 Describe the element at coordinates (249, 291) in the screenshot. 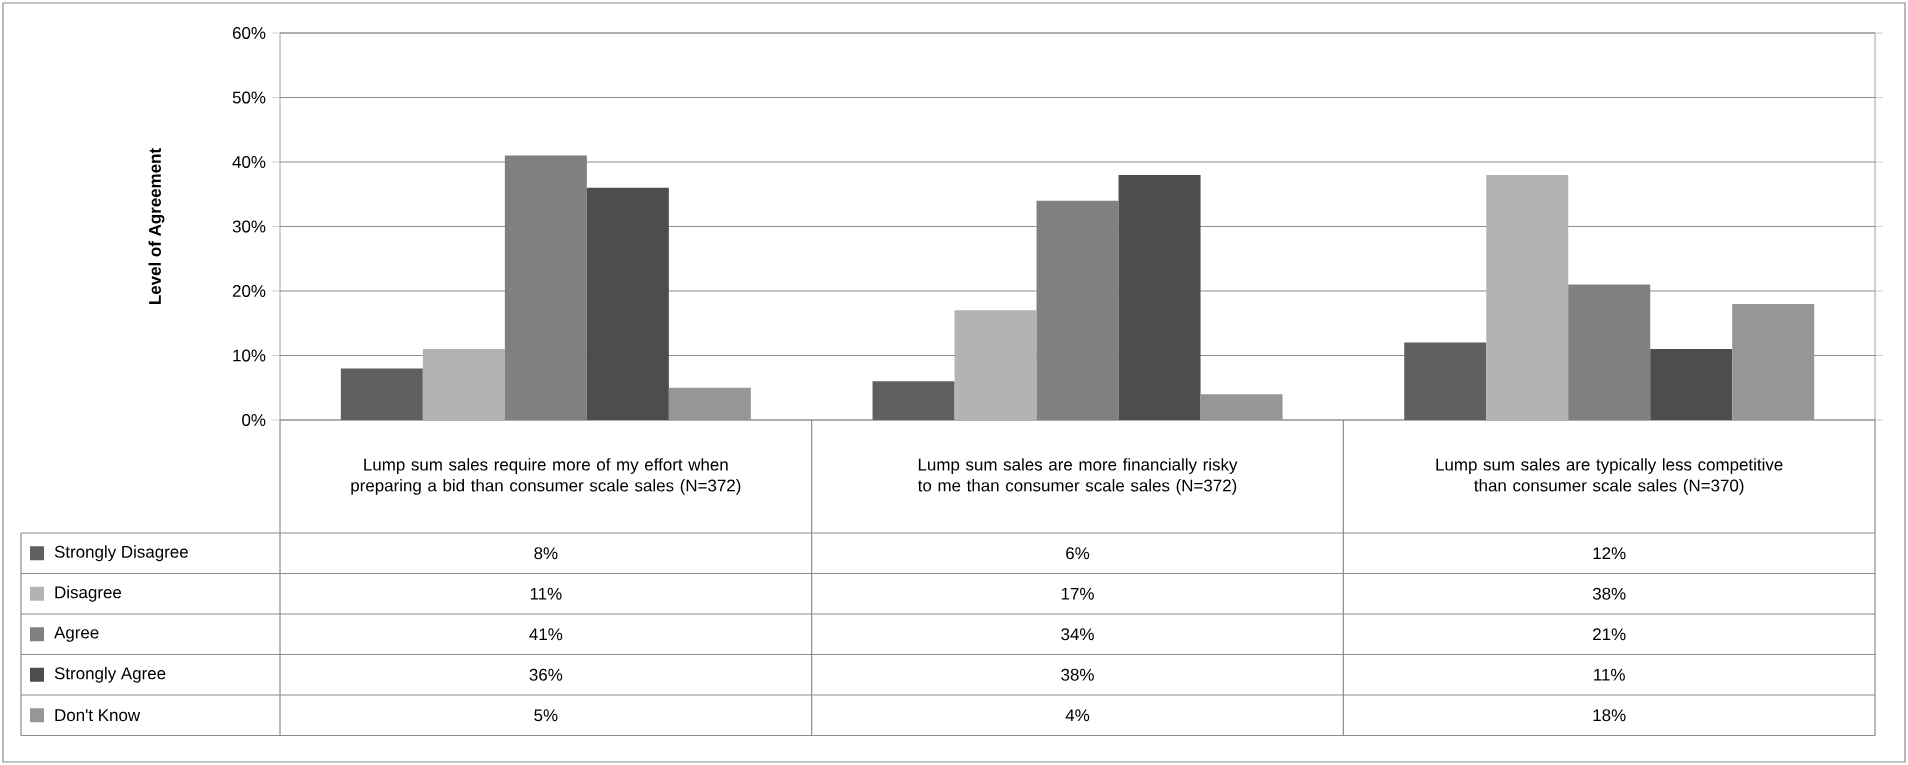

I see `y-tick-label: 20%` at that location.